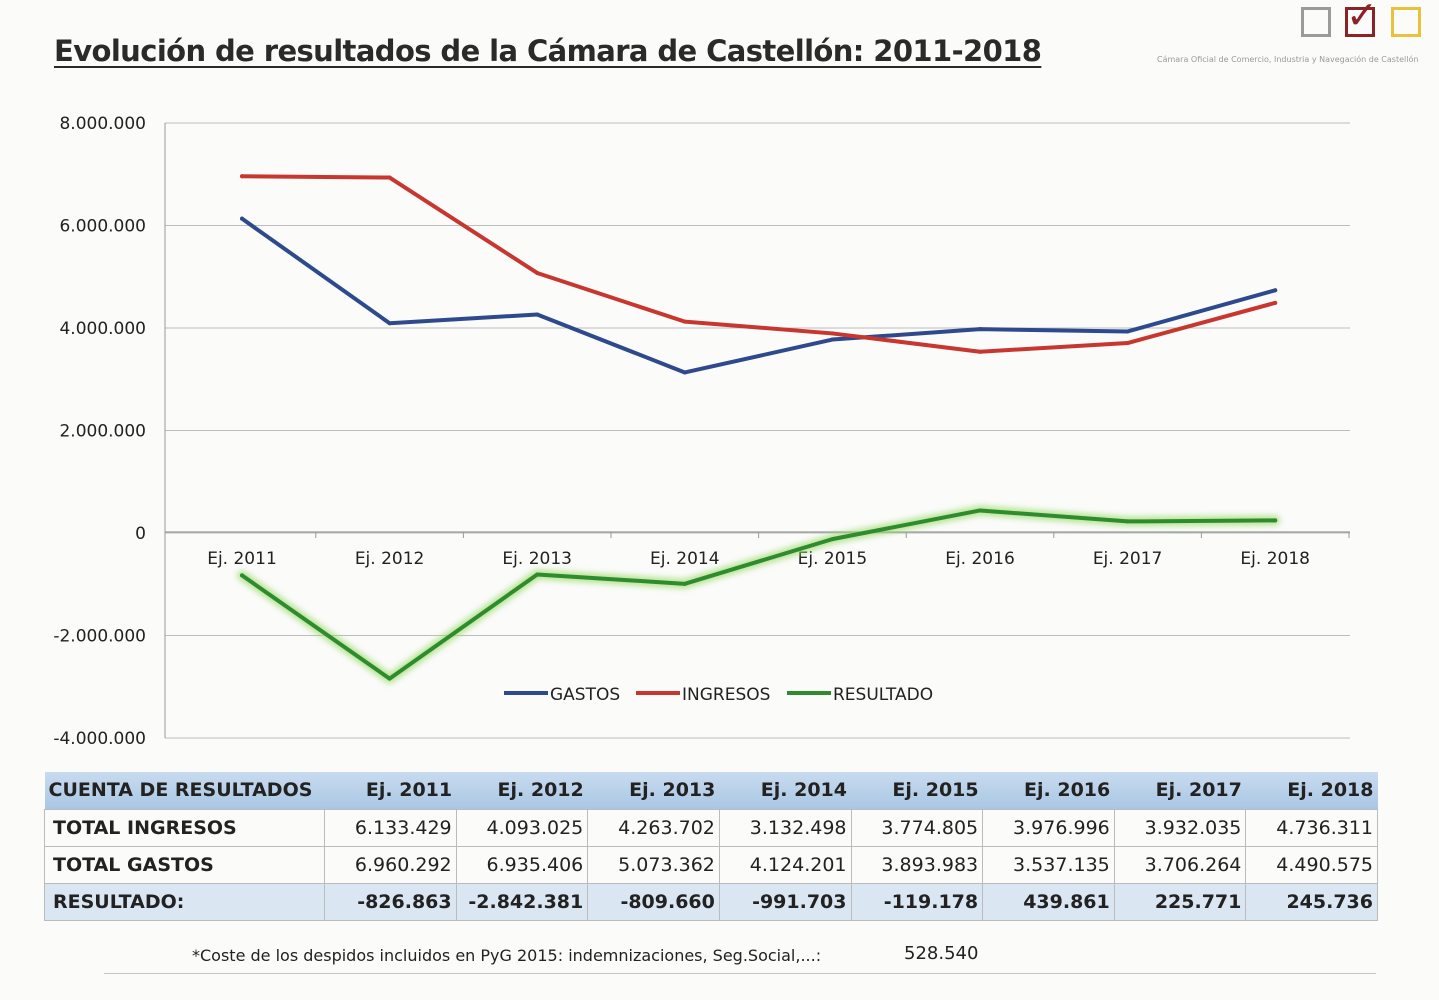 The image size is (1439, 1000). Describe the element at coordinates (1311, 901) in the screenshot. I see `table-cell: 245.736` at that location.